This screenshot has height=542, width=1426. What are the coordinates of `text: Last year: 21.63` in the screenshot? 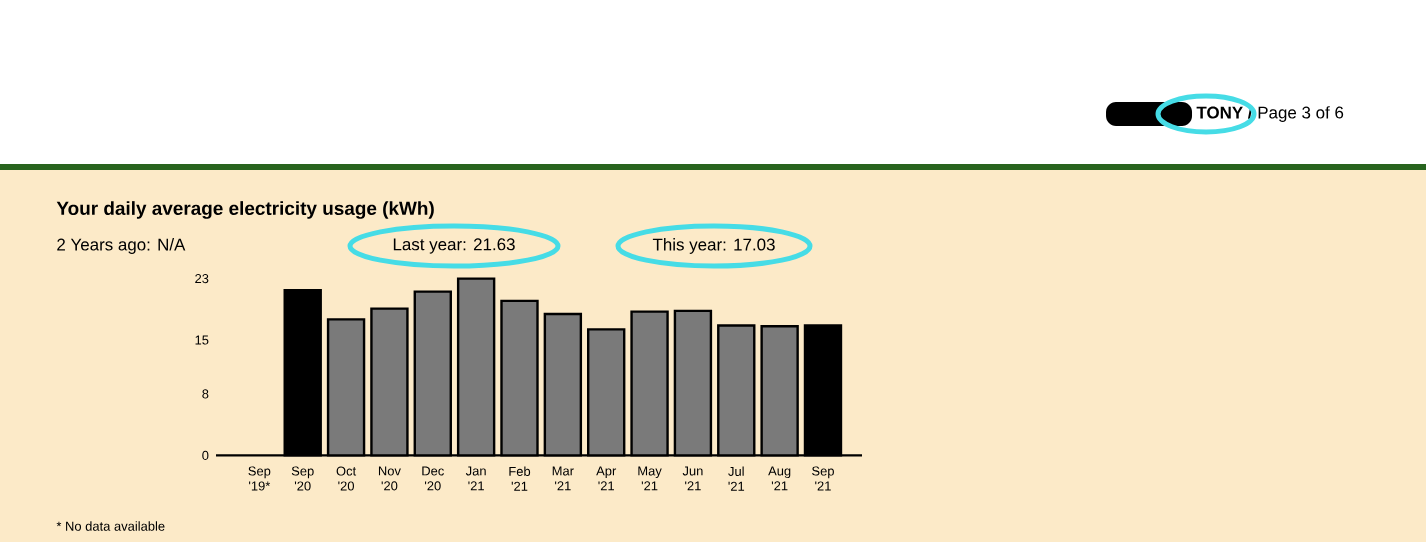 It's located at (454, 246).